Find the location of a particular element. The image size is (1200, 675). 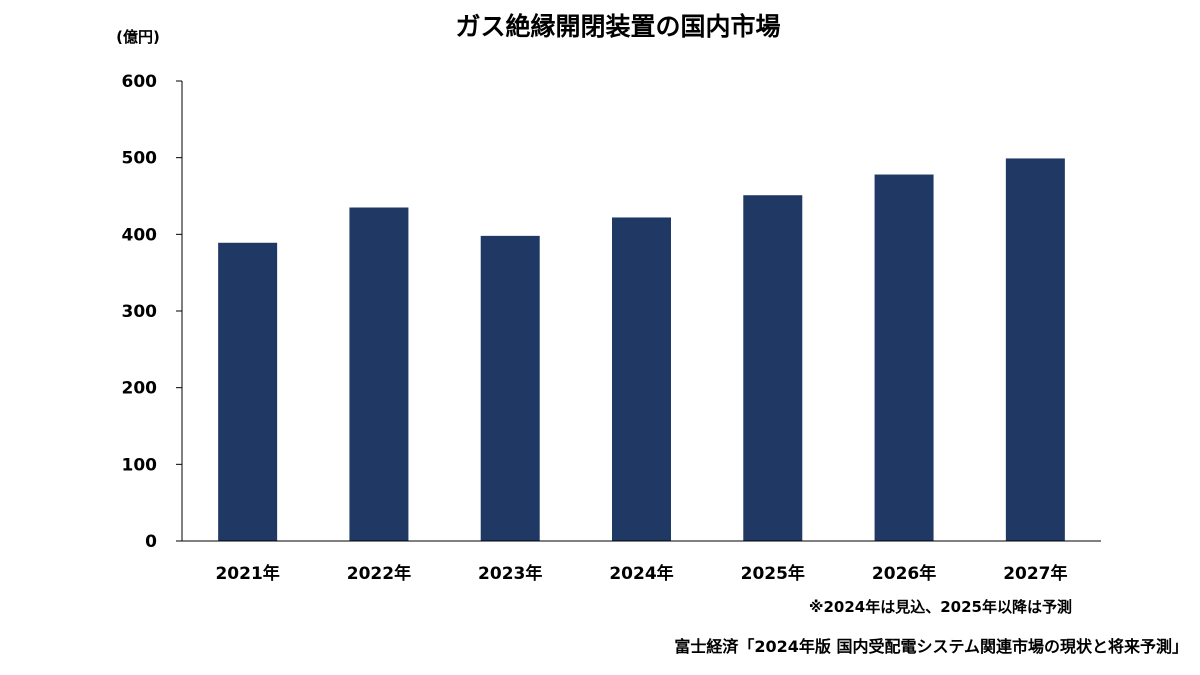

x-tick-label: 2026年 is located at coordinates (904, 573).